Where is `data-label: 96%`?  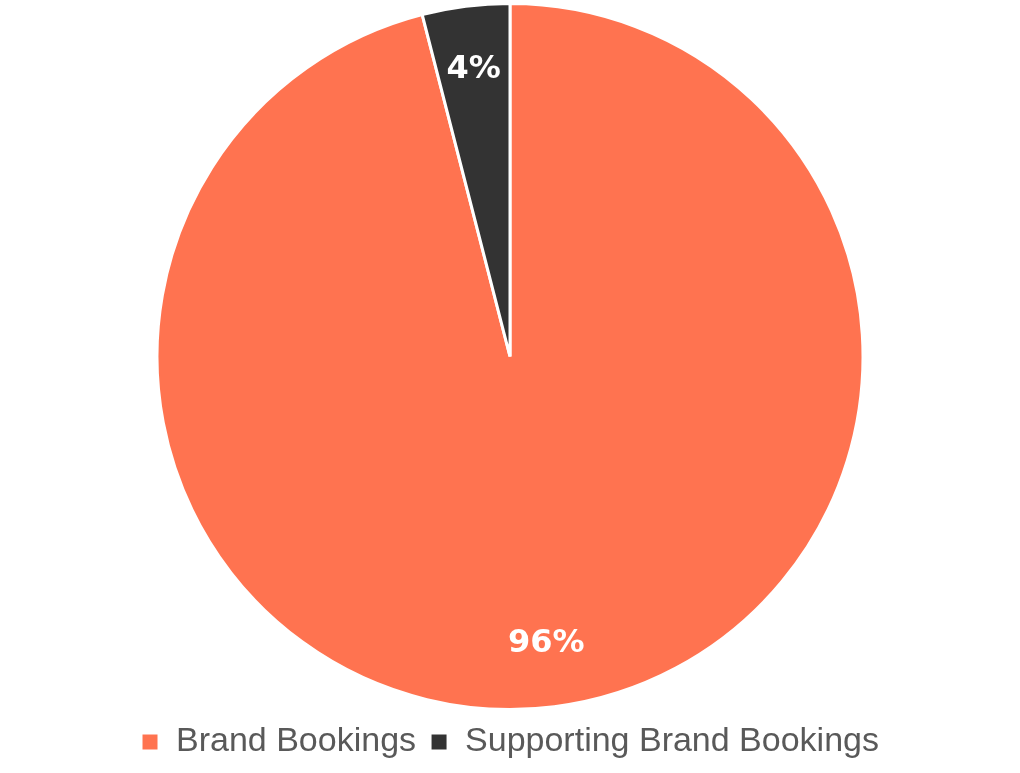 data-label: 96% is located at coordinates (546, 640).